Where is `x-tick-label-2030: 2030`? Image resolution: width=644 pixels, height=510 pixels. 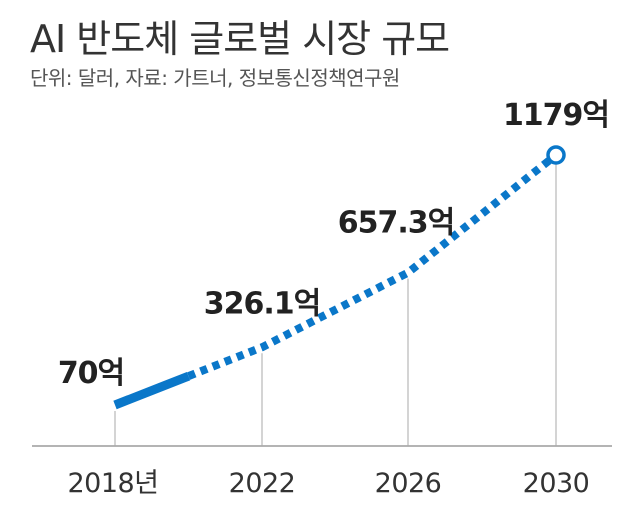 x-tick-label-2030: 2030 is located at coordinates (556, 483).